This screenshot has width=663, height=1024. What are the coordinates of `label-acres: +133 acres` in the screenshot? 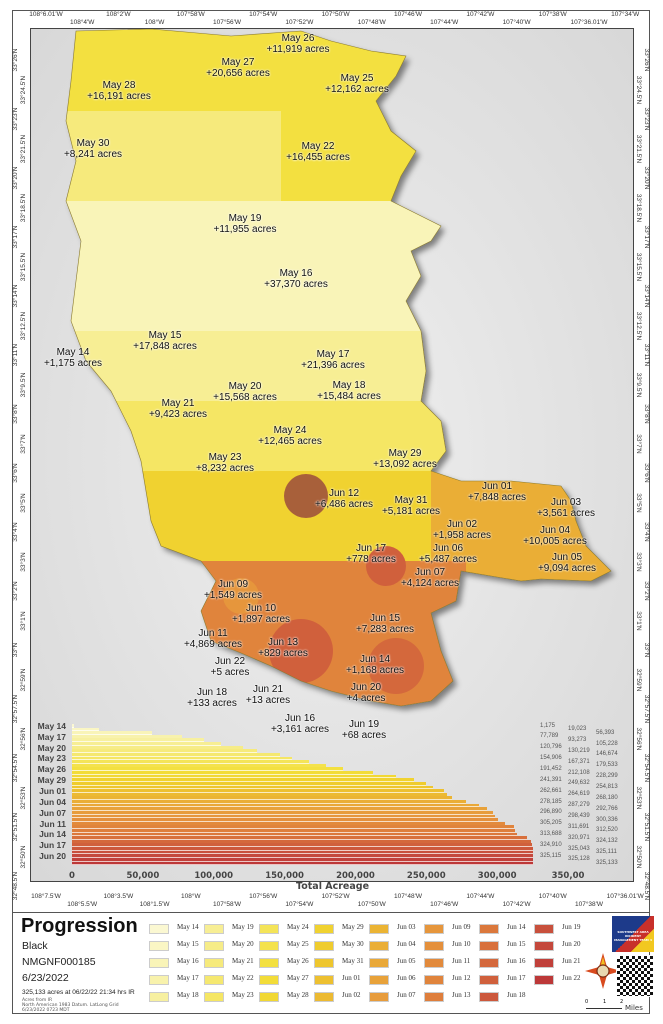 It's located at (212, 703).